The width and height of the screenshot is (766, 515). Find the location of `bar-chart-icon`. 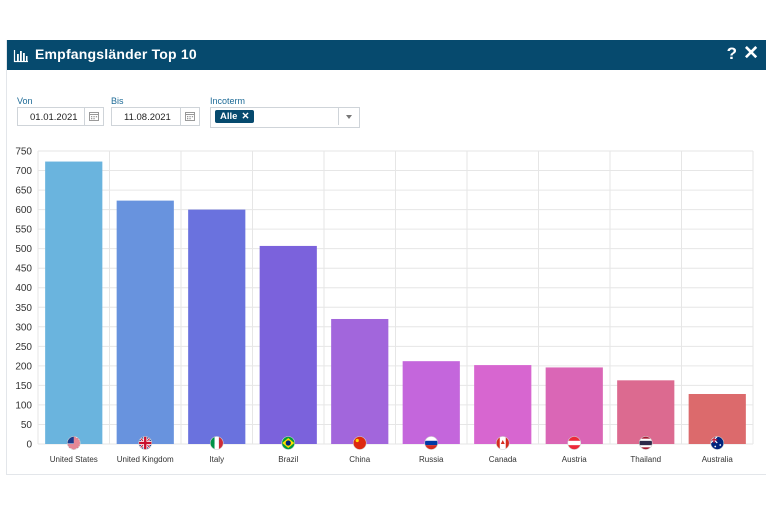

bar-chart-icon is located at coordinates (20, 56).